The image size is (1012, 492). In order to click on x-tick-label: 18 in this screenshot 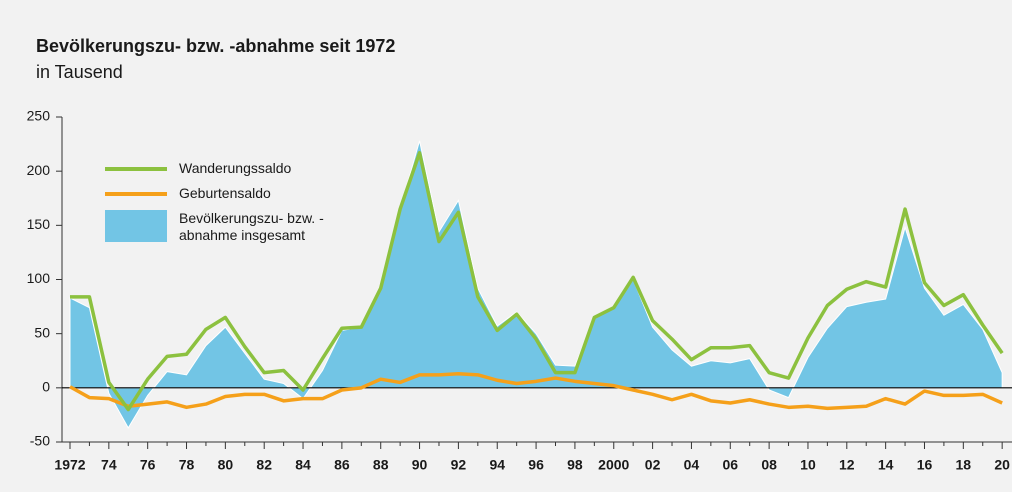, I will do `click(964, 465)`.